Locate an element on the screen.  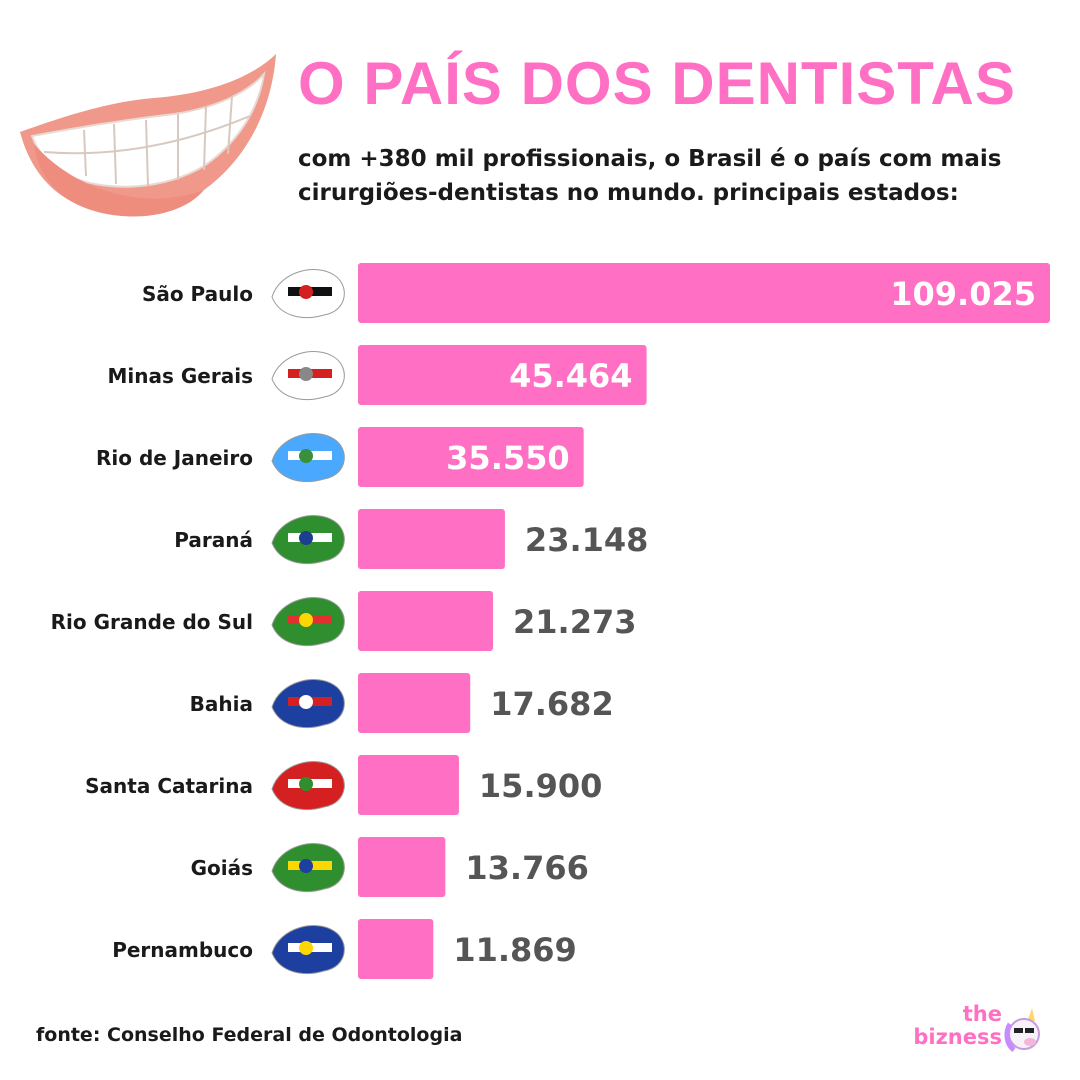
category-label: São Paulo is located at coordinates (197, 294).